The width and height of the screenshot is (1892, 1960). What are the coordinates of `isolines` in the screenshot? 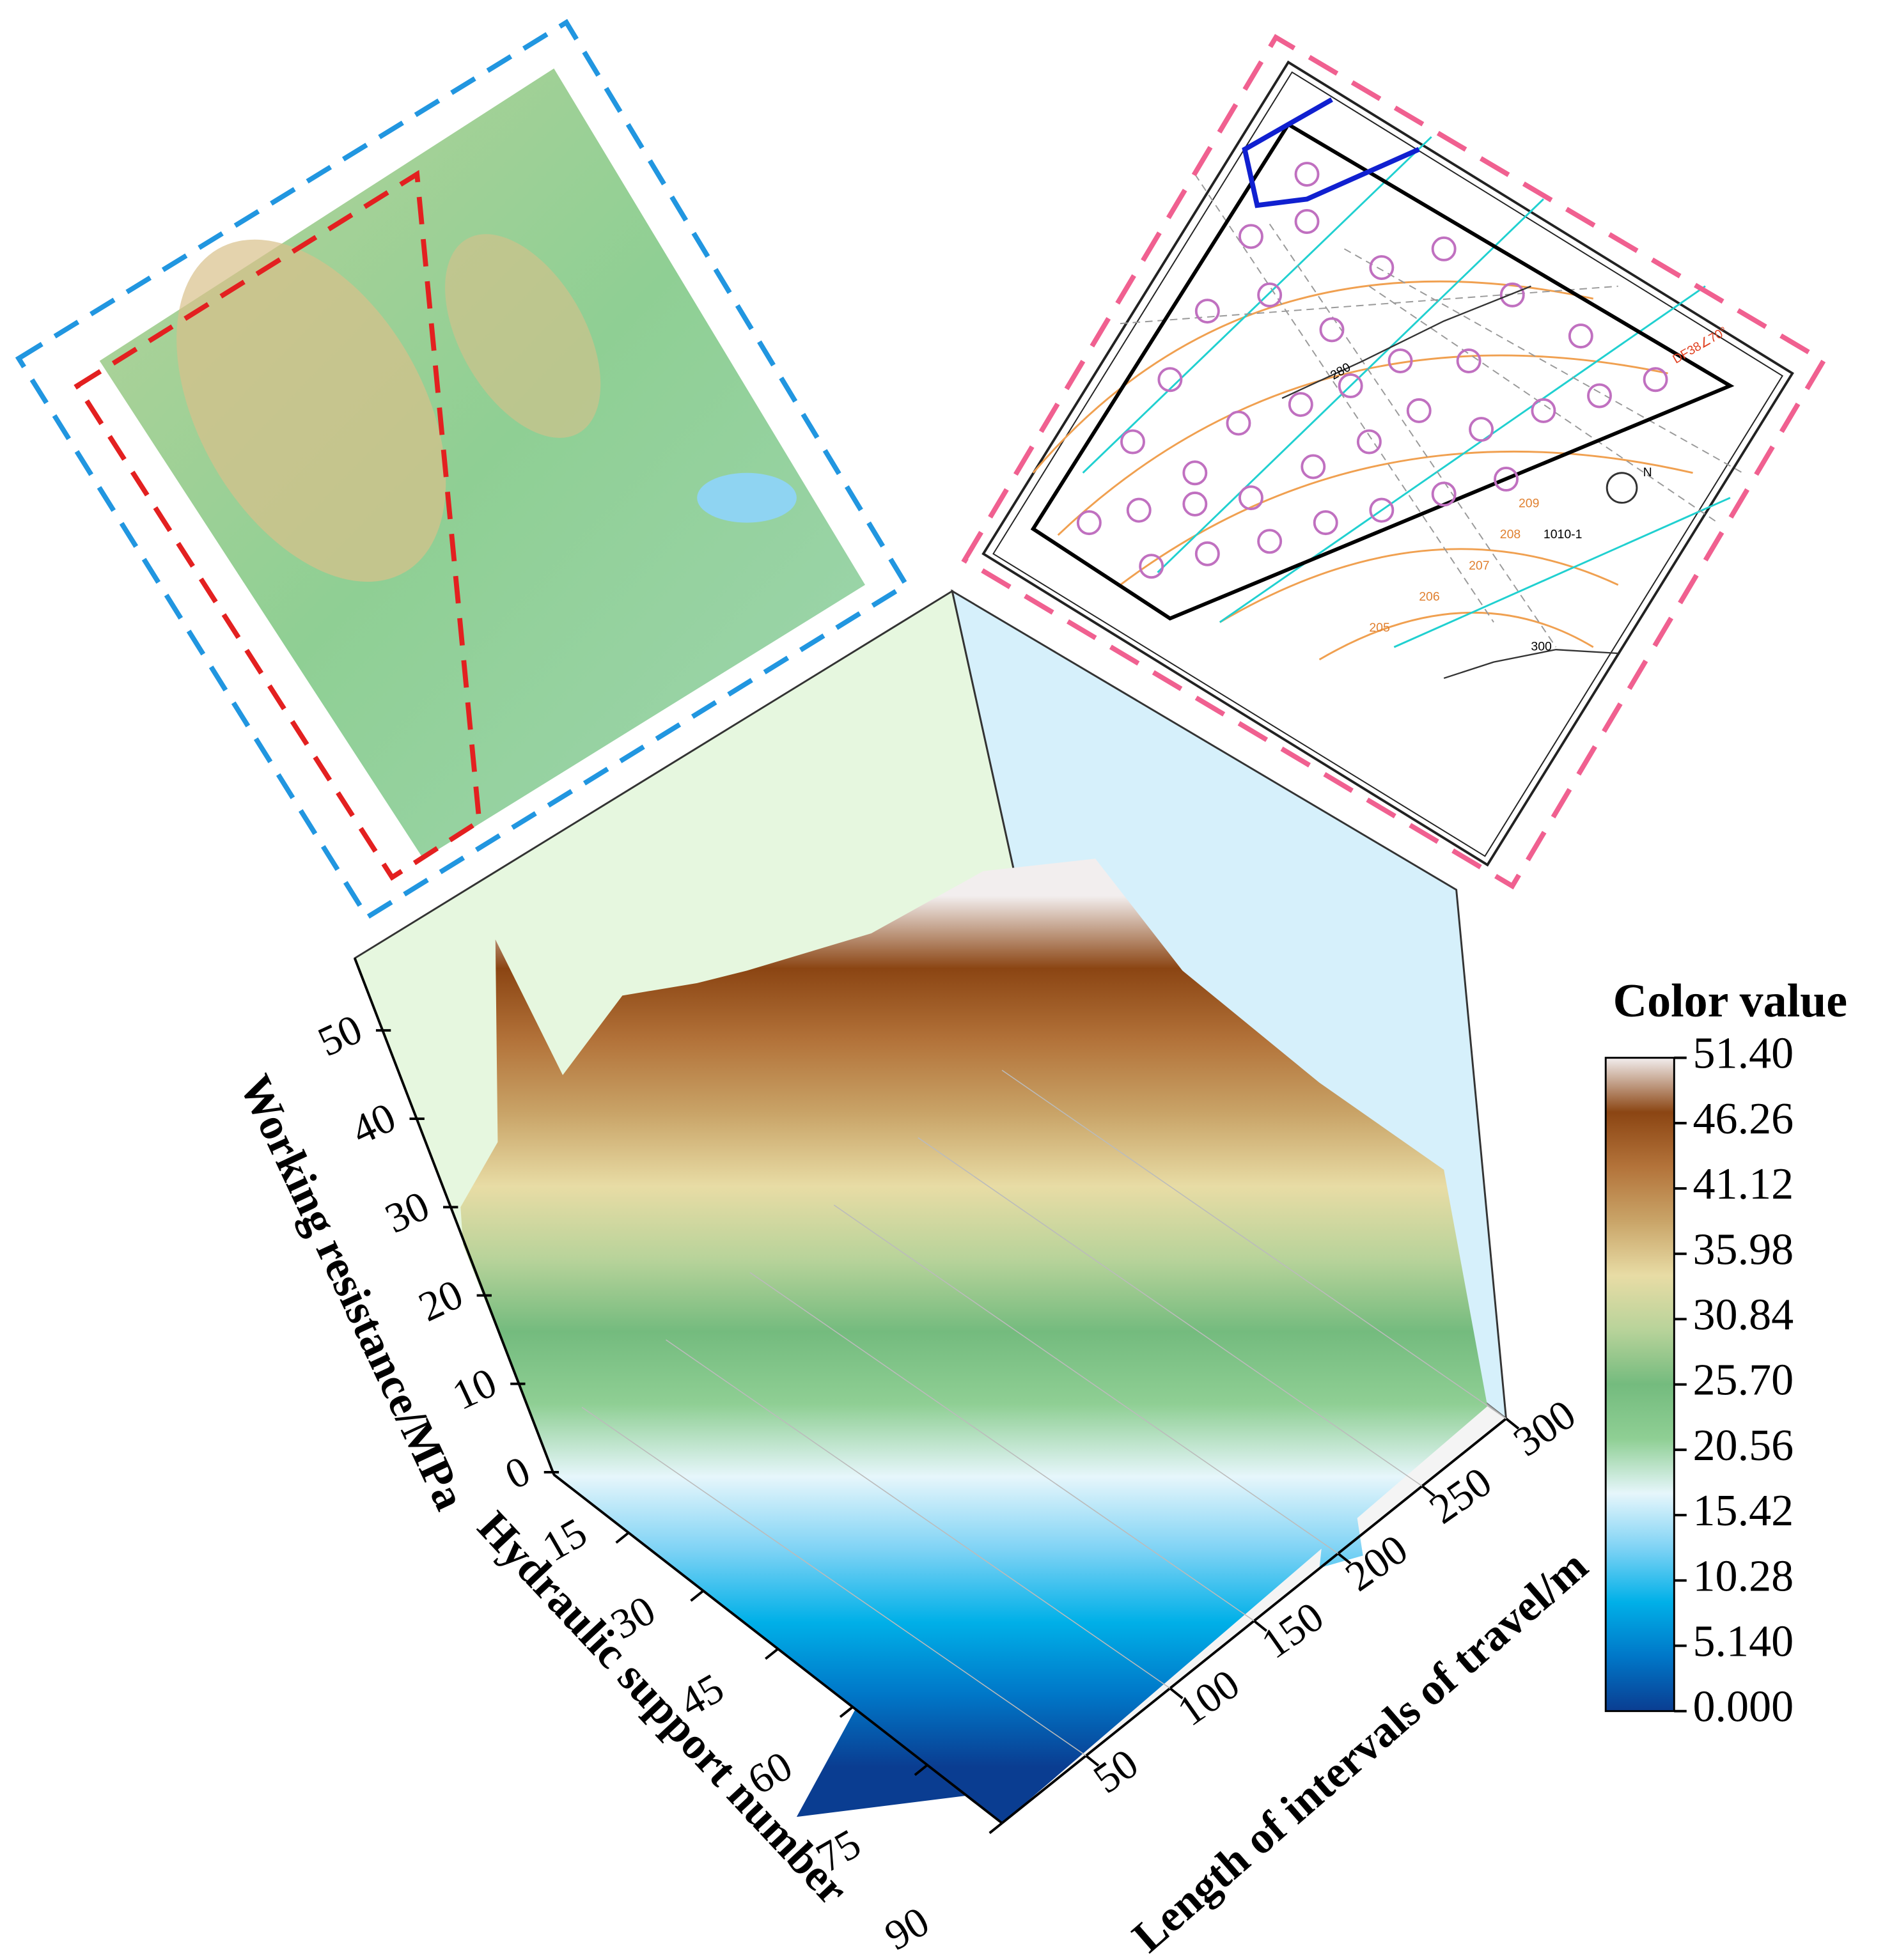 It's located at (1406, 392).